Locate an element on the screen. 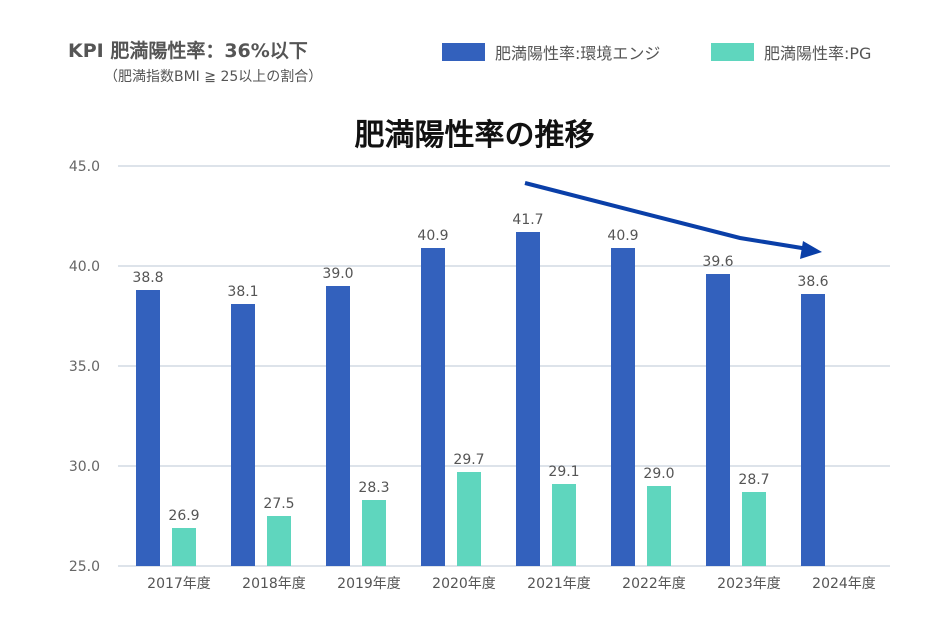 Image resolution: width=949 pixels, height=633 pixels. data-label: 27.5 is located at coordinates (278, 504).